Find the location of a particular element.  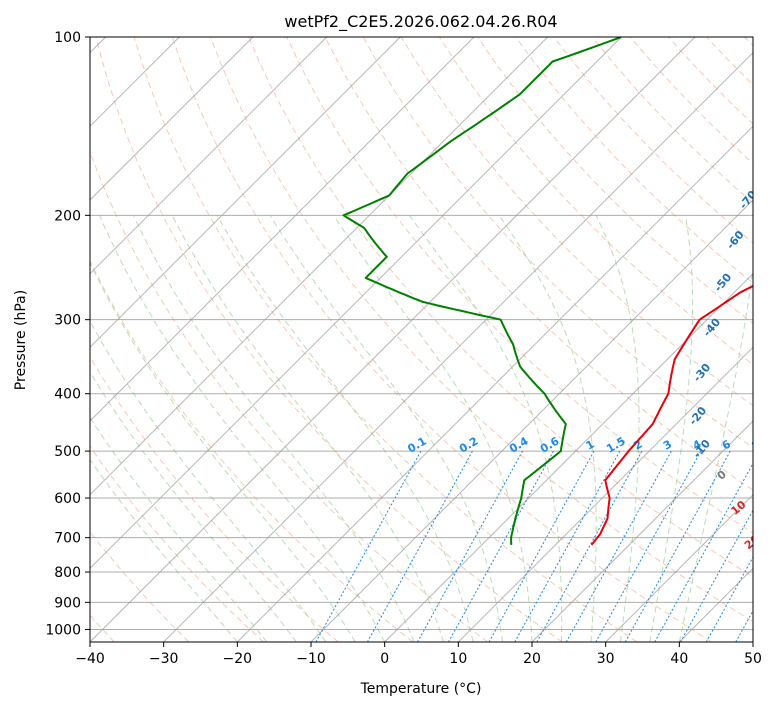

theta-e-label: -70 is located at coordinates (748, 200).